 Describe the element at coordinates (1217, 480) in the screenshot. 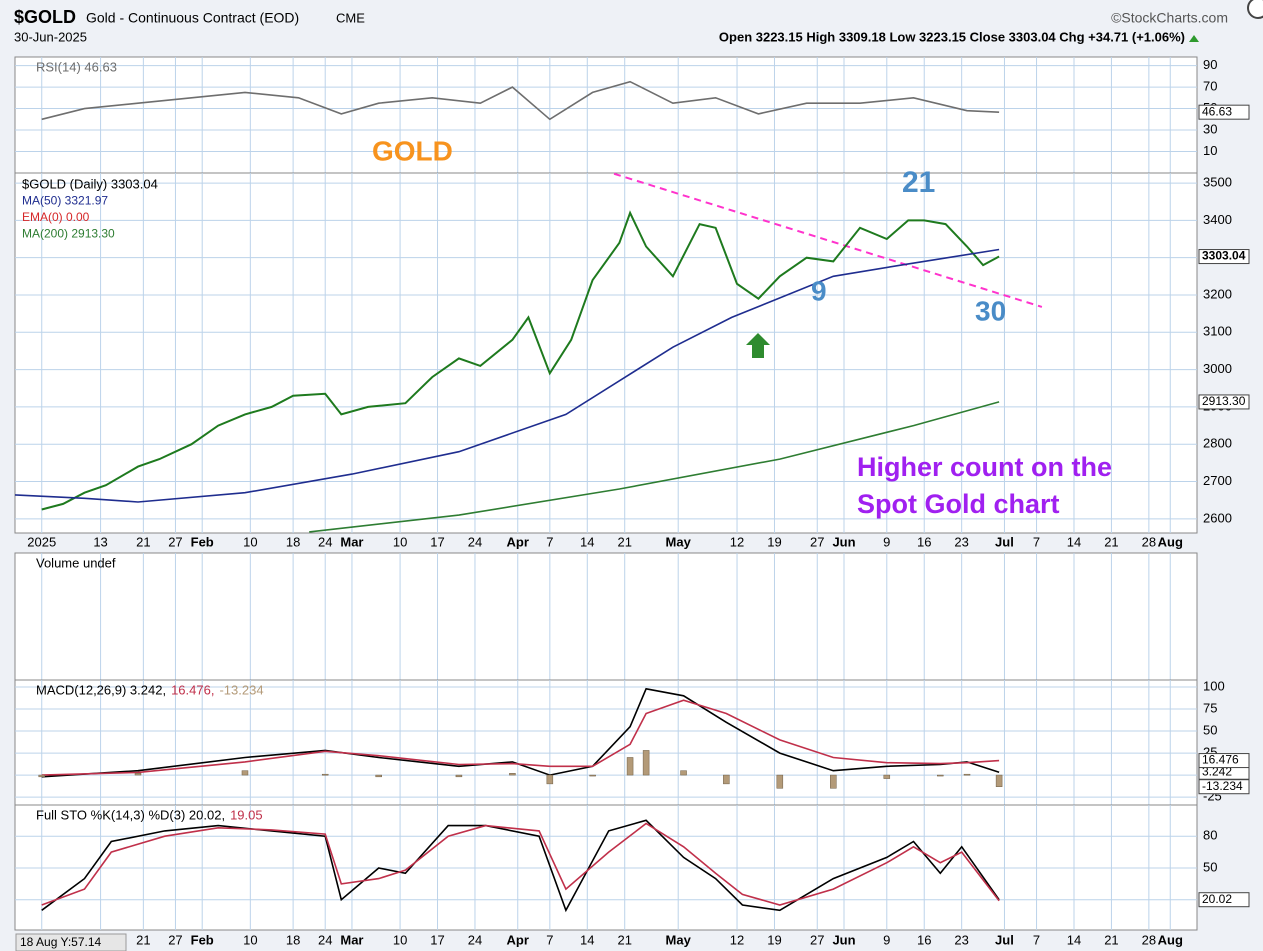

I see `y-tick-label: 2700` at that location.